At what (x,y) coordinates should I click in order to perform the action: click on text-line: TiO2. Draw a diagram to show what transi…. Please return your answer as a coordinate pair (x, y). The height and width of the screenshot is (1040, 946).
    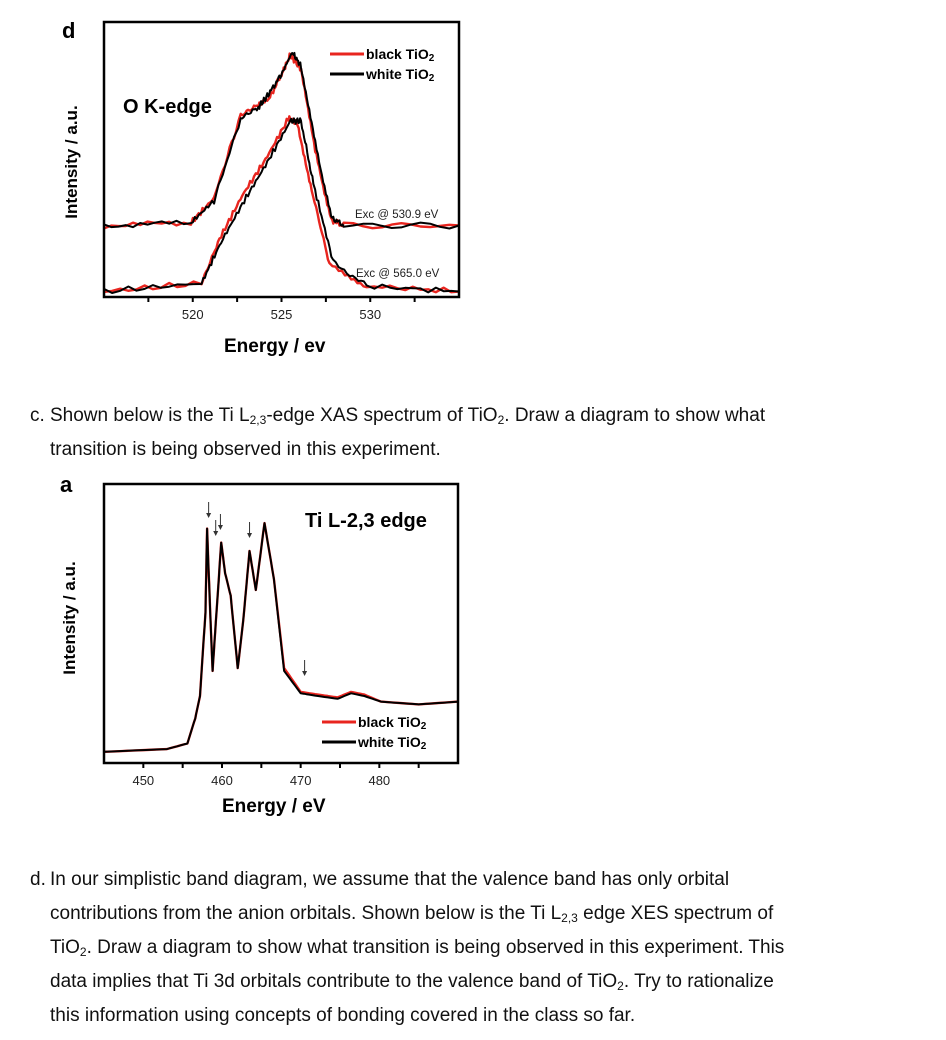
    Looking at the image, I should click on (417, 948).